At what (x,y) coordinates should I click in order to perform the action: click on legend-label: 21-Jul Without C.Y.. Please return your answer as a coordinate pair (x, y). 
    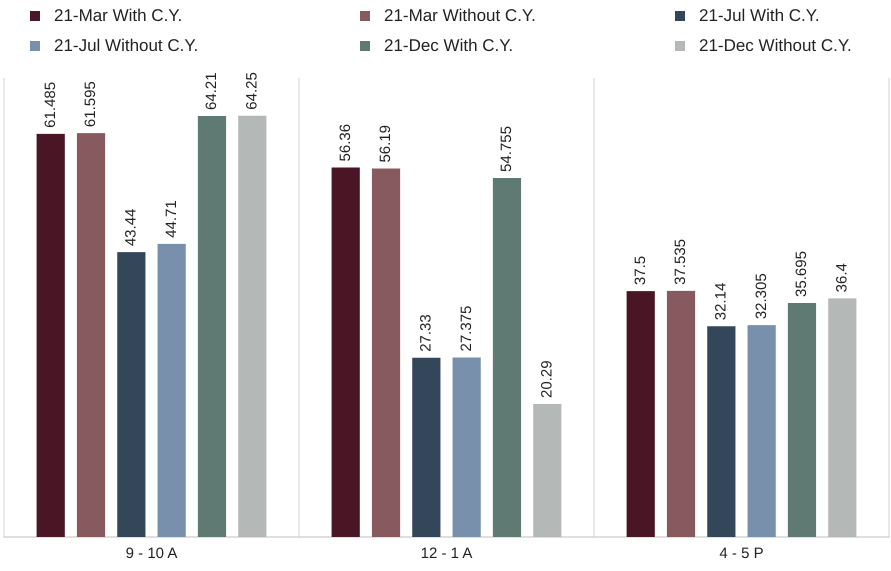
    Looking at the image, I should click on (126, 46).